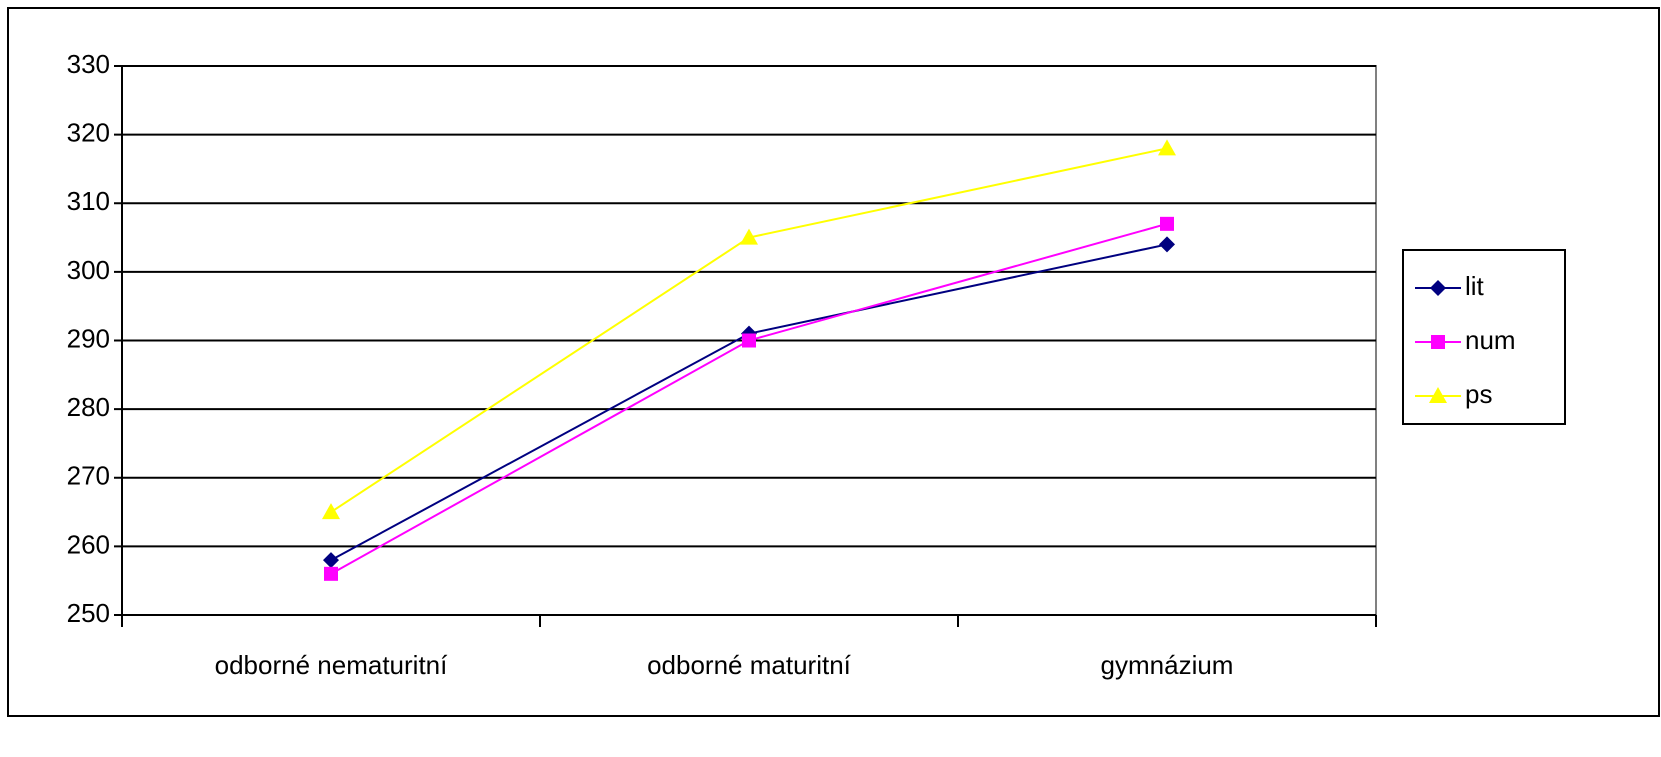 Image resolution: width=1661 pixels, height=757 pixels. I want to click on x-tick-label: odborné maturitní, so click(749, 665).